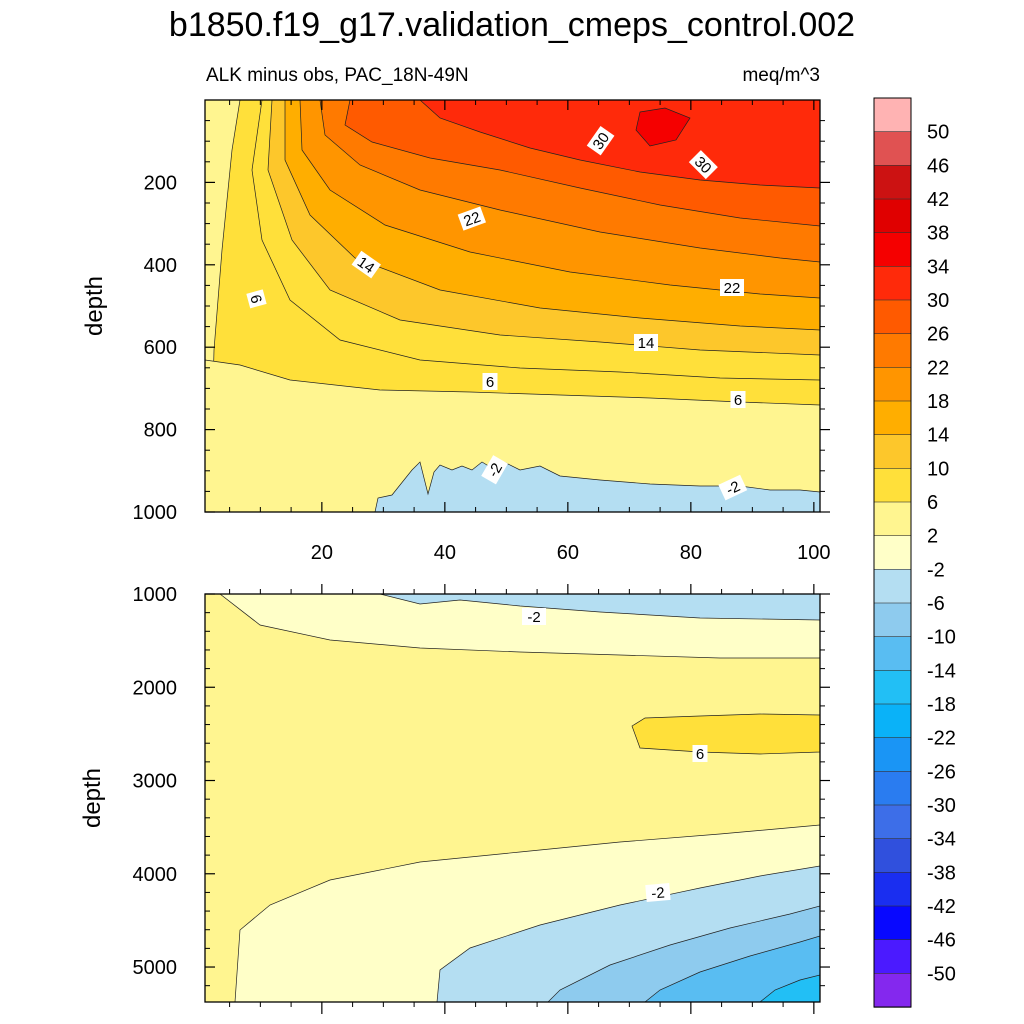 The image size is (1024, 1024). What do you see at coordinates (160, 183) in the screenshot?
I see `upper-y-tick-label: 200` at bounding box center [160, 183].